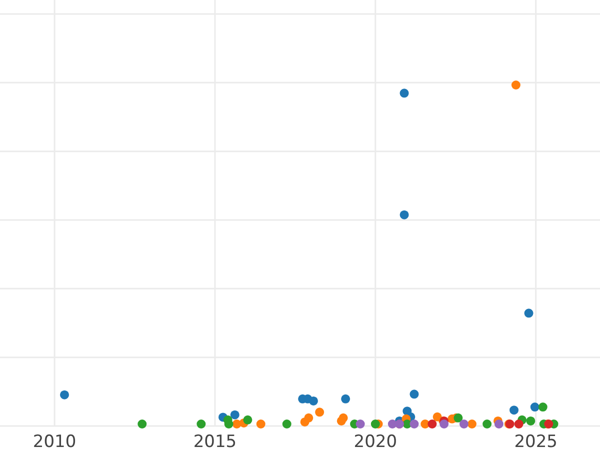 The image size is (600, 450). Describe the element at coordinates (376, 441) in the screenshot. I see `x-tick-label: 2020` at that location.